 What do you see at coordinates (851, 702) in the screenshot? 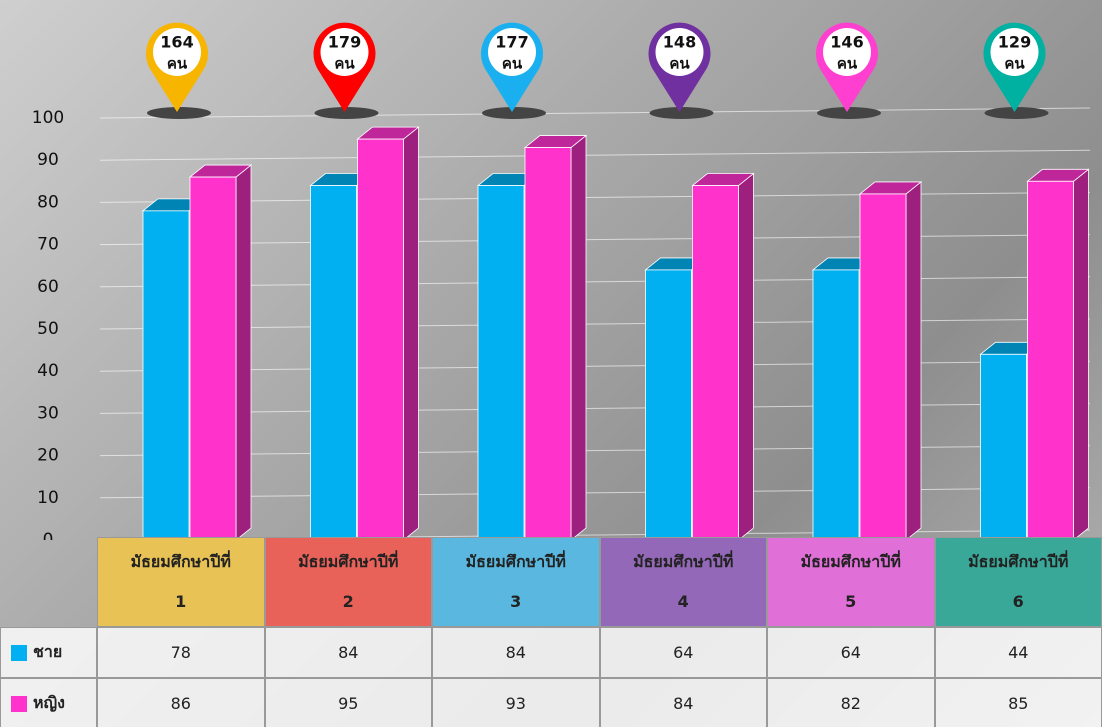
I see `table-value: 82` at bounding box center [851, 702].